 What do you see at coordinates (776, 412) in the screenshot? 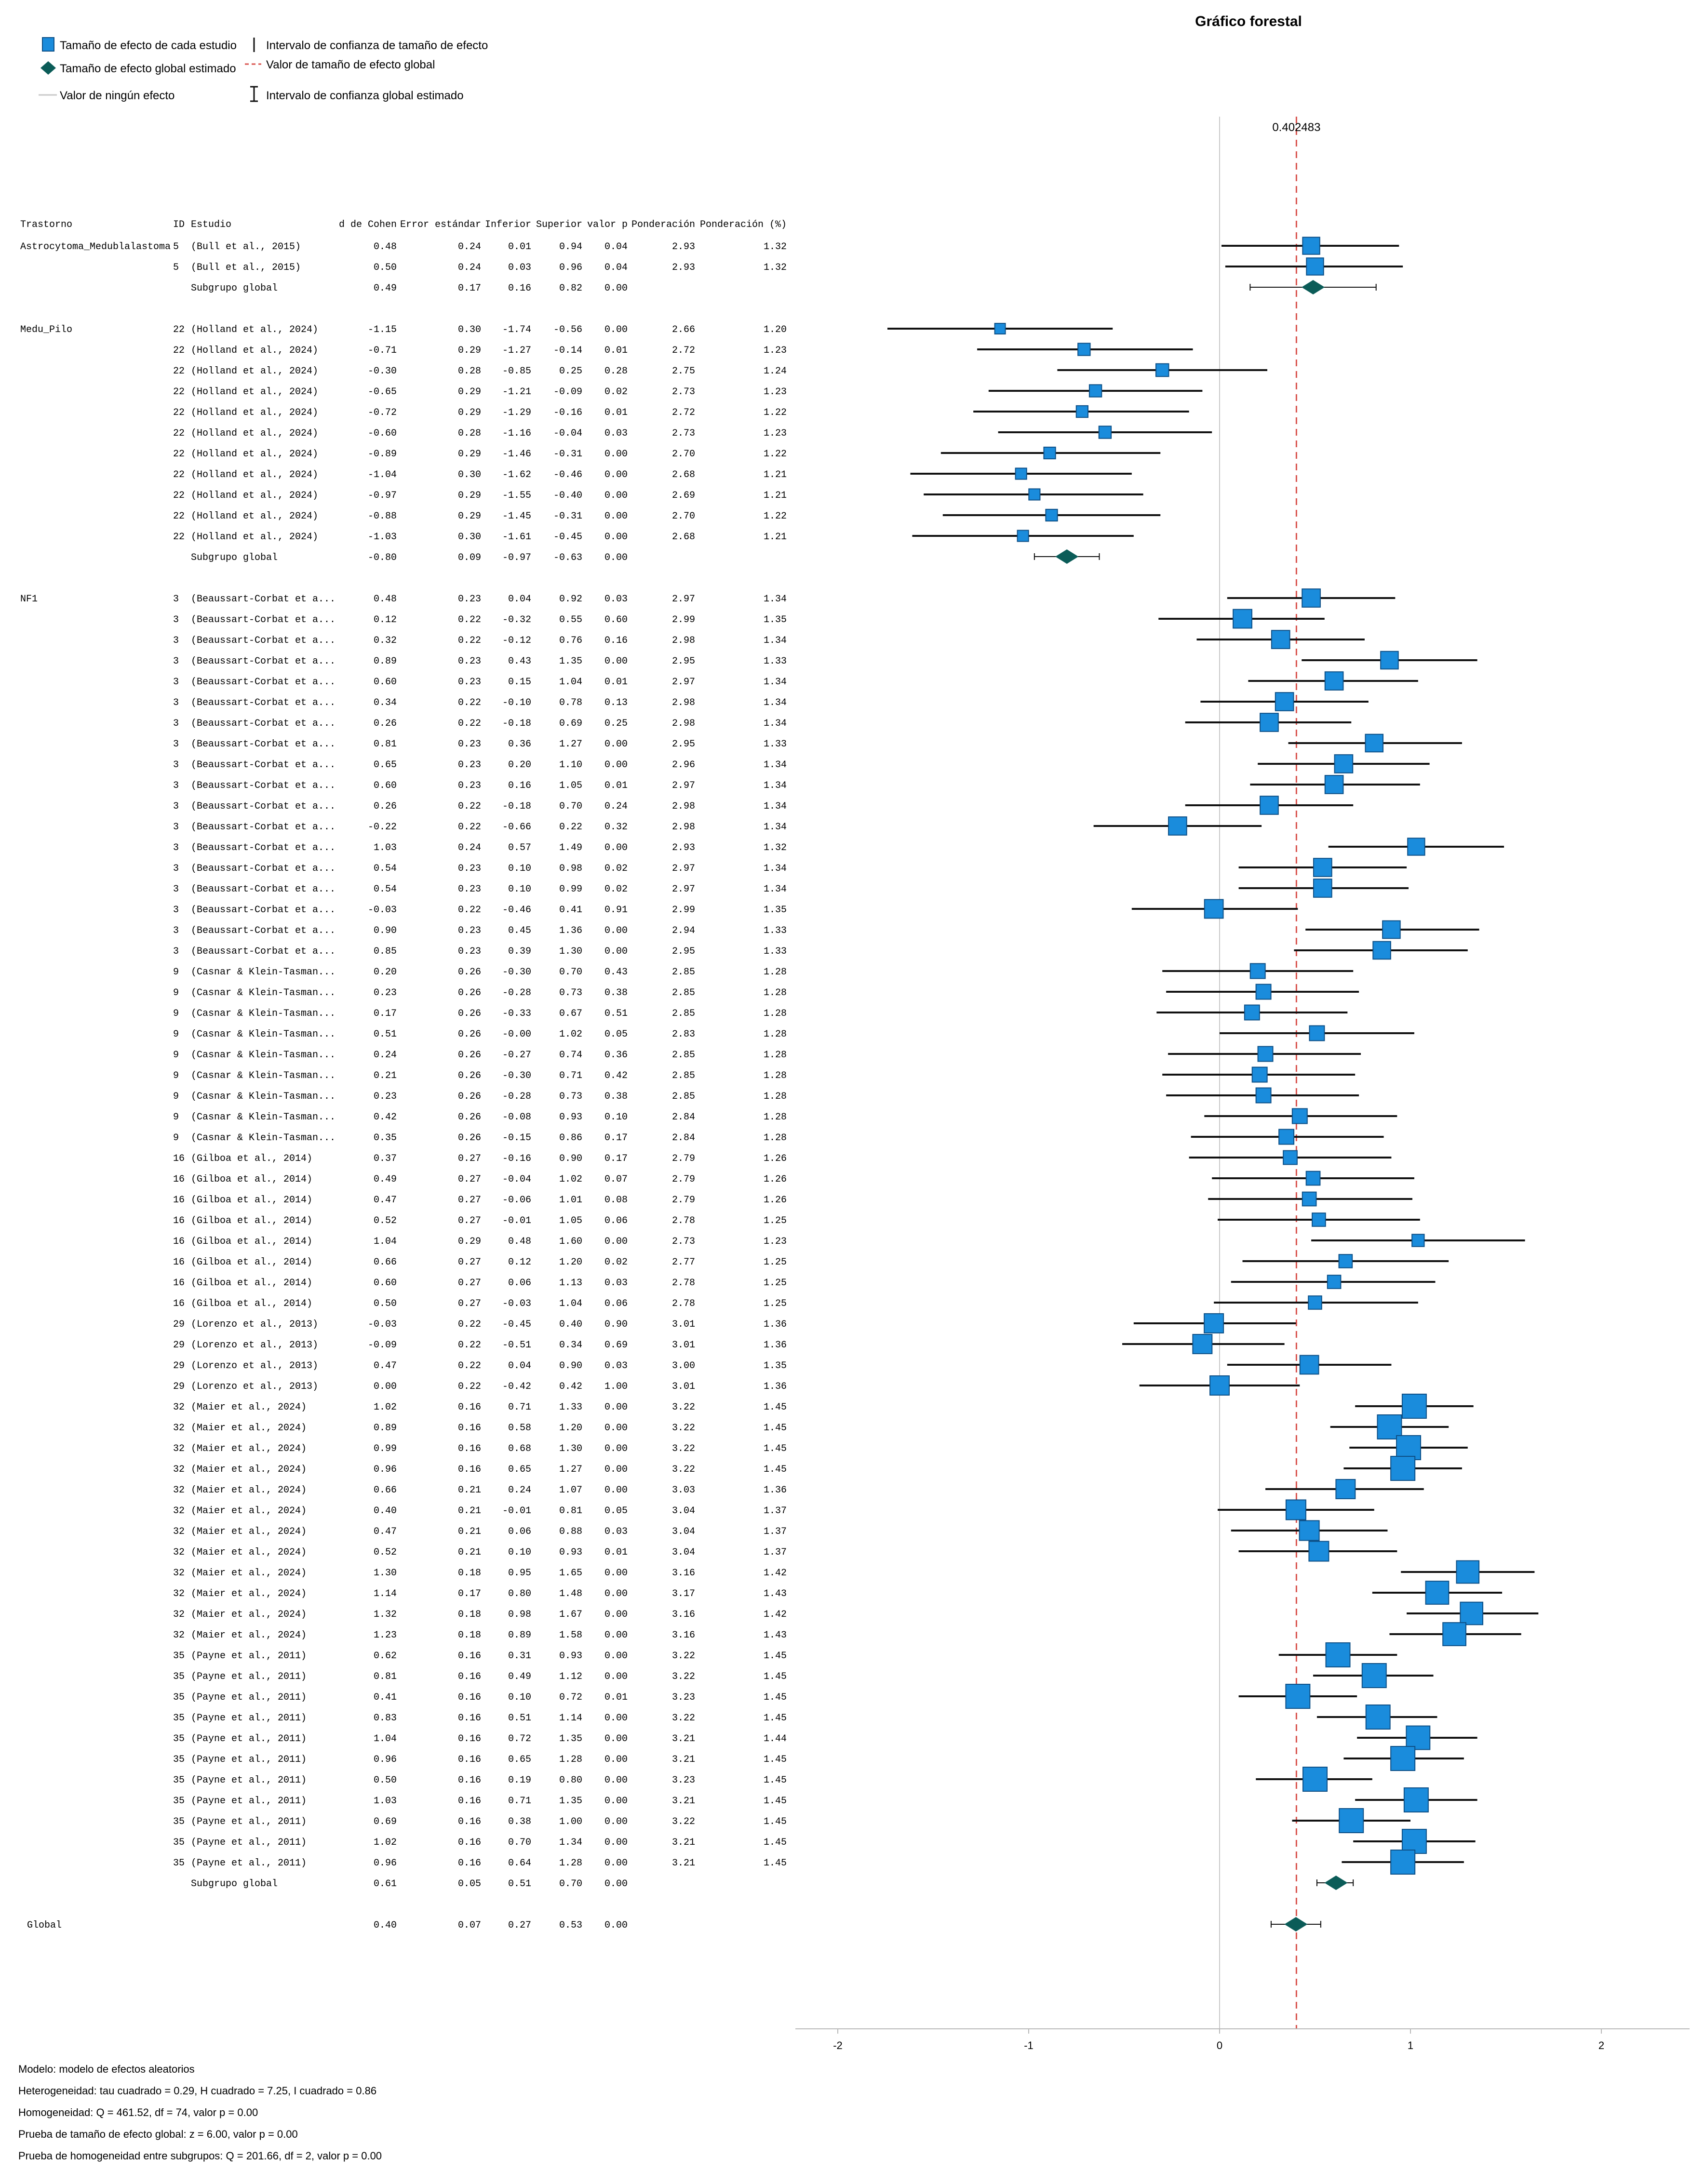
I see `row-wp: 1.22` at bounding box center [776, 412].